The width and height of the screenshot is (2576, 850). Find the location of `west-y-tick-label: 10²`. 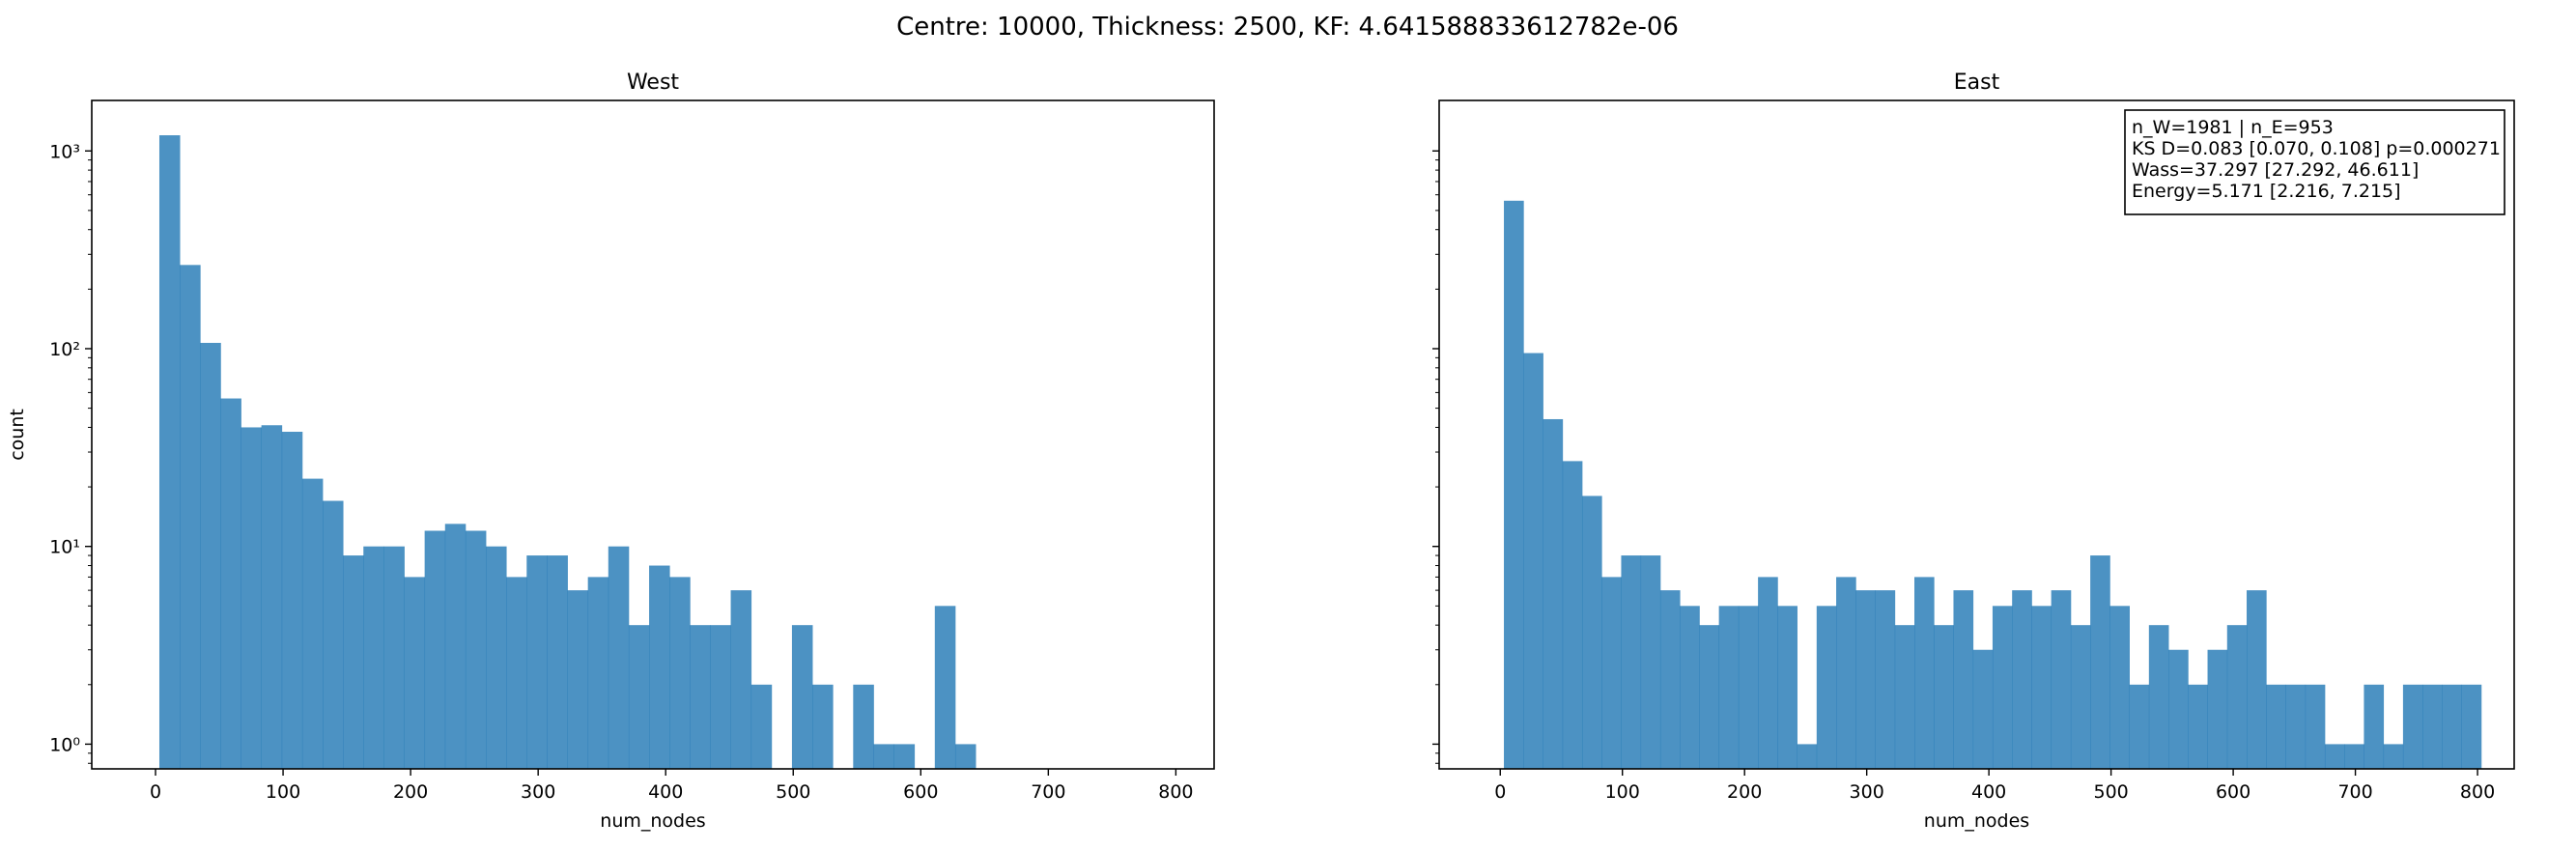

west-y-tick-label: 10² is located at coordinates (64, 350).